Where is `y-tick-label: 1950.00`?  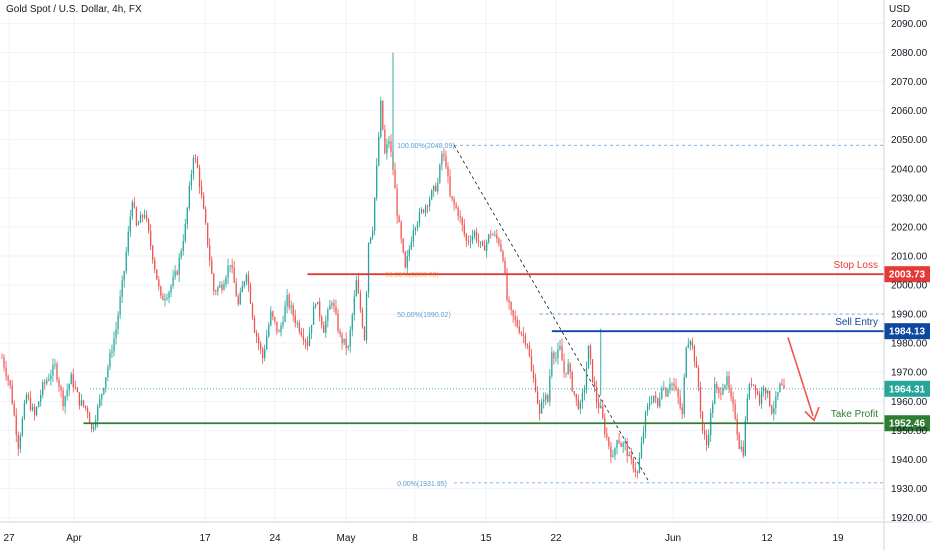 y-tick-label: 1950.00 is located at coordinates (909, 431).